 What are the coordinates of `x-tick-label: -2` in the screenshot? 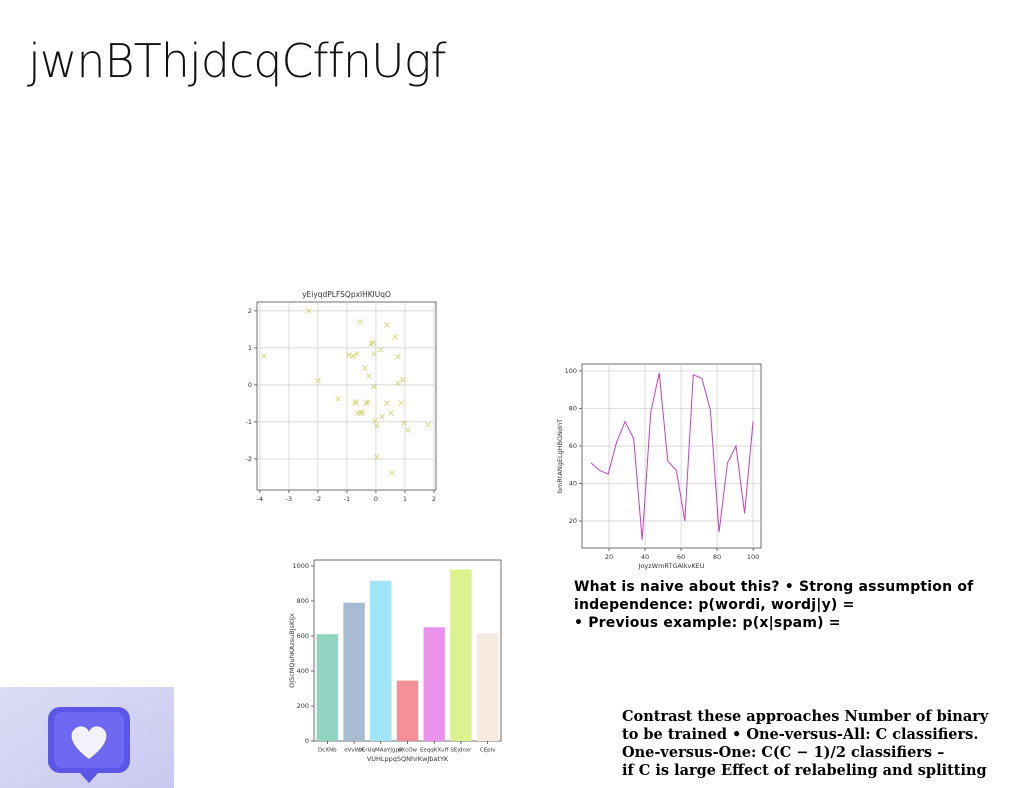 It's located at (318, 499).